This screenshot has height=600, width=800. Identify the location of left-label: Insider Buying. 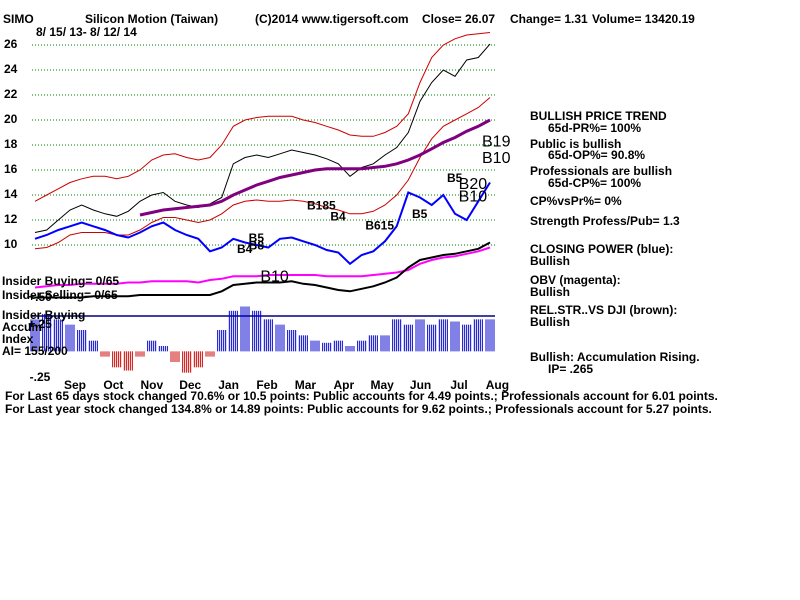
(43, 315).